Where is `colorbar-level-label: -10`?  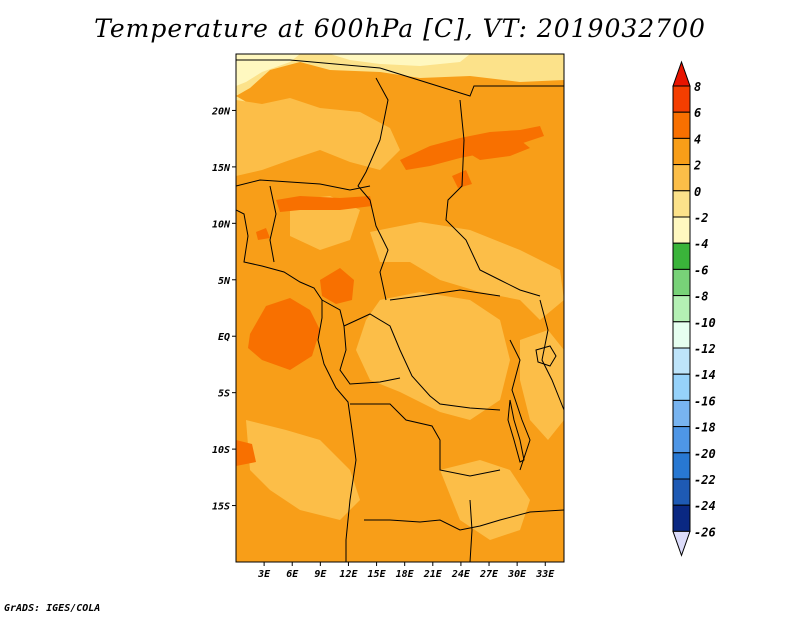
colorbar-level-label: -10 is located at coordinates (705, 323).